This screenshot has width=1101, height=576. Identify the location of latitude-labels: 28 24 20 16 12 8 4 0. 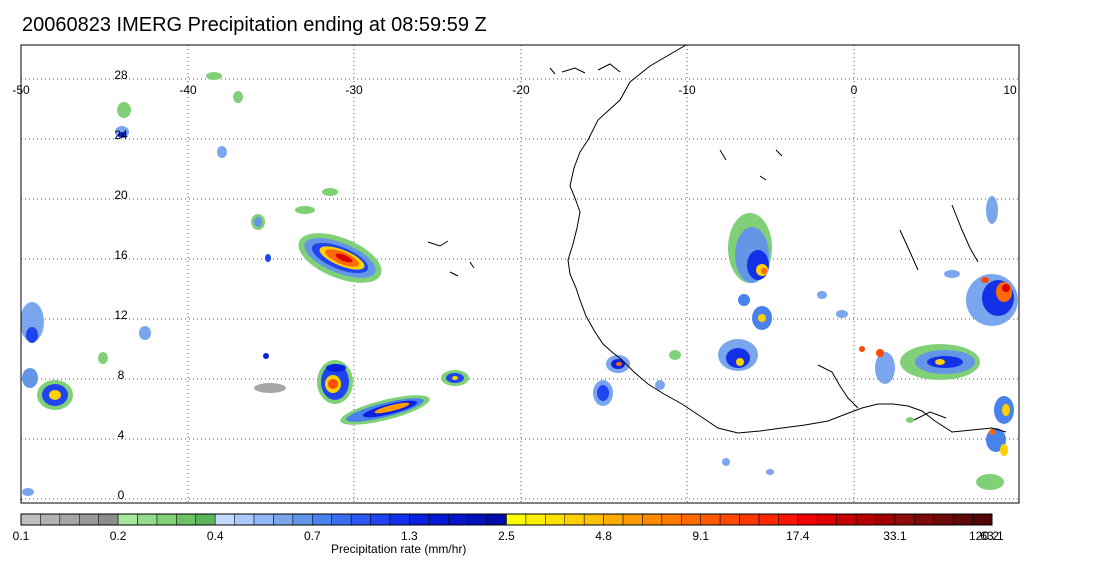
(121, 285).